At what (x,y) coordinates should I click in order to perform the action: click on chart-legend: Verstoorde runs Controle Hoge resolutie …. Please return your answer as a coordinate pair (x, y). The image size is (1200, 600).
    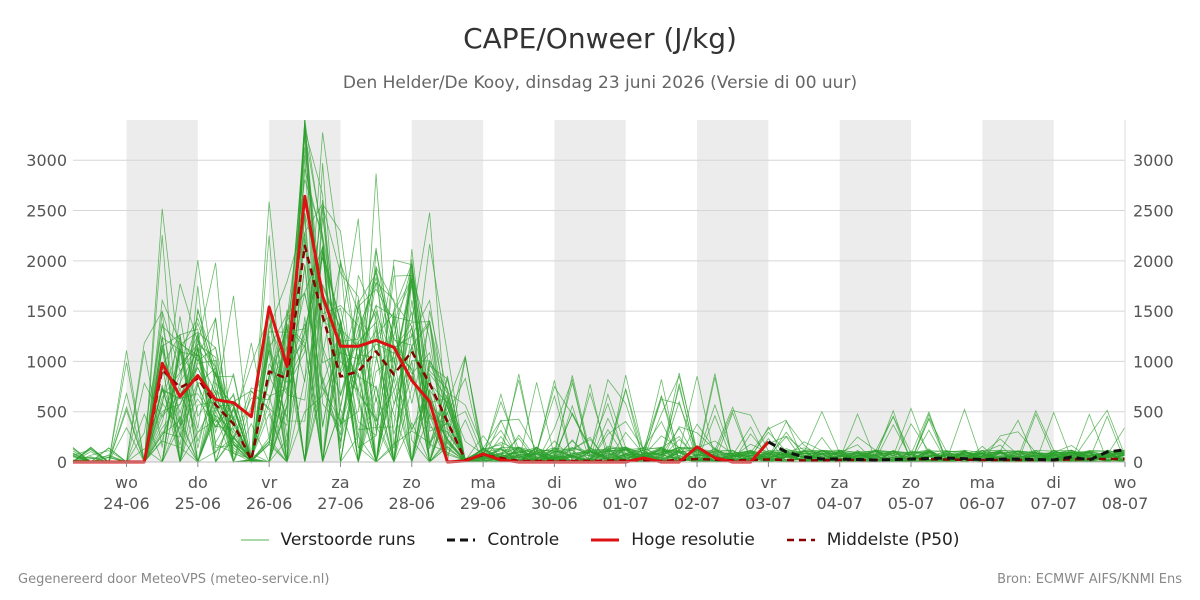
    Looking at the image, I should click on (600, 540).